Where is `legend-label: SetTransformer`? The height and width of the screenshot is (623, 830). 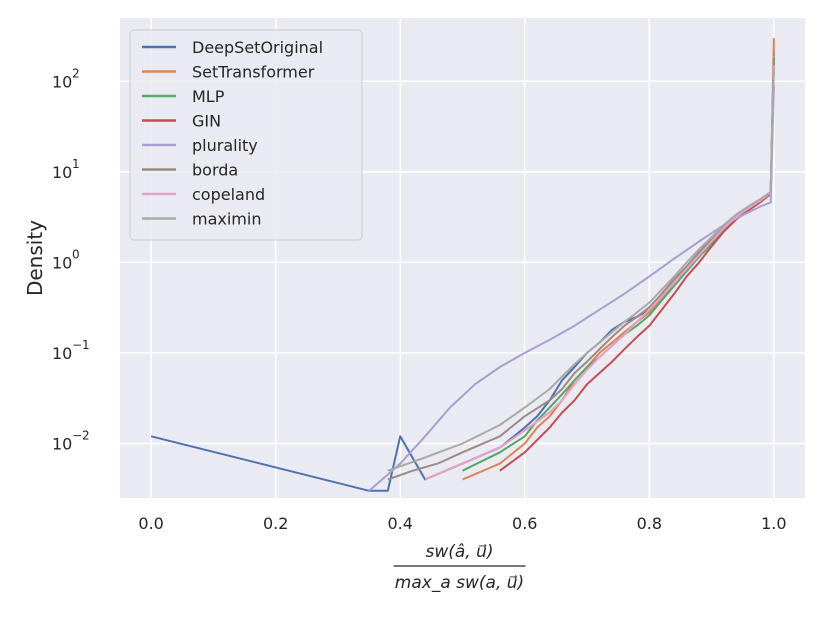 legend-label: SetTransformer is located at coordinates (253, 72).